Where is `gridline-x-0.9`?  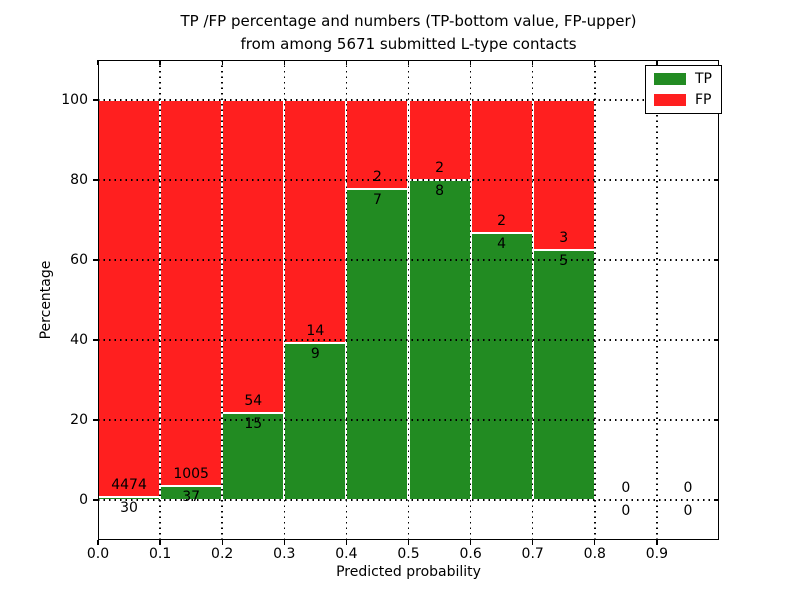
gridline-x-0.9 is located at coordinates (657, 300).